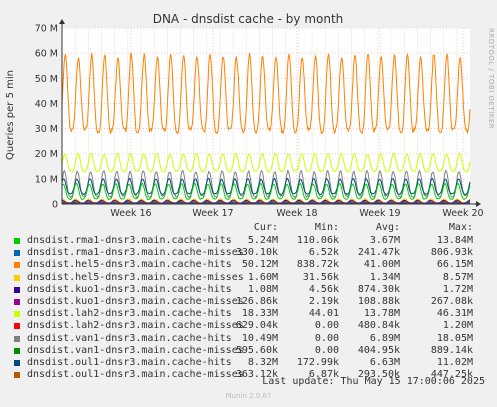  Describe the element at coordinates (256, 350) in the screenshot. I see `legend-cur: 595.60k` at that location.